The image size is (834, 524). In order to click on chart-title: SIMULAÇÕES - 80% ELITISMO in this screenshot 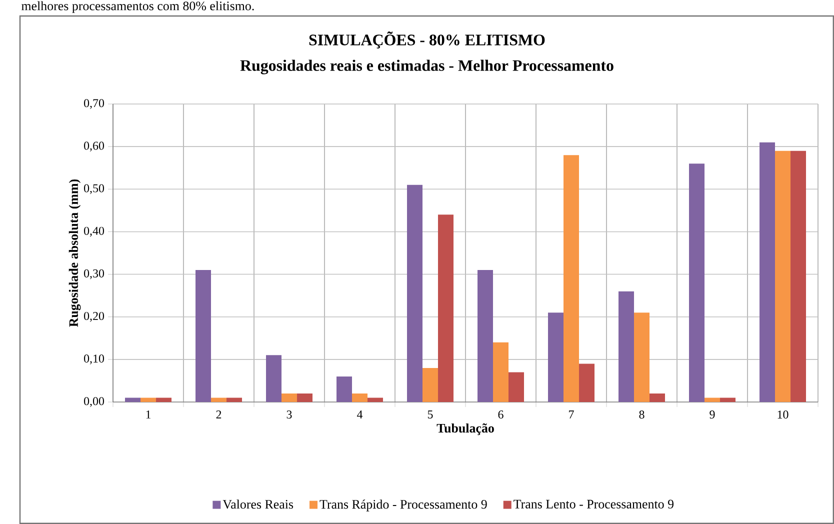, I will do `click(427, 40)`.